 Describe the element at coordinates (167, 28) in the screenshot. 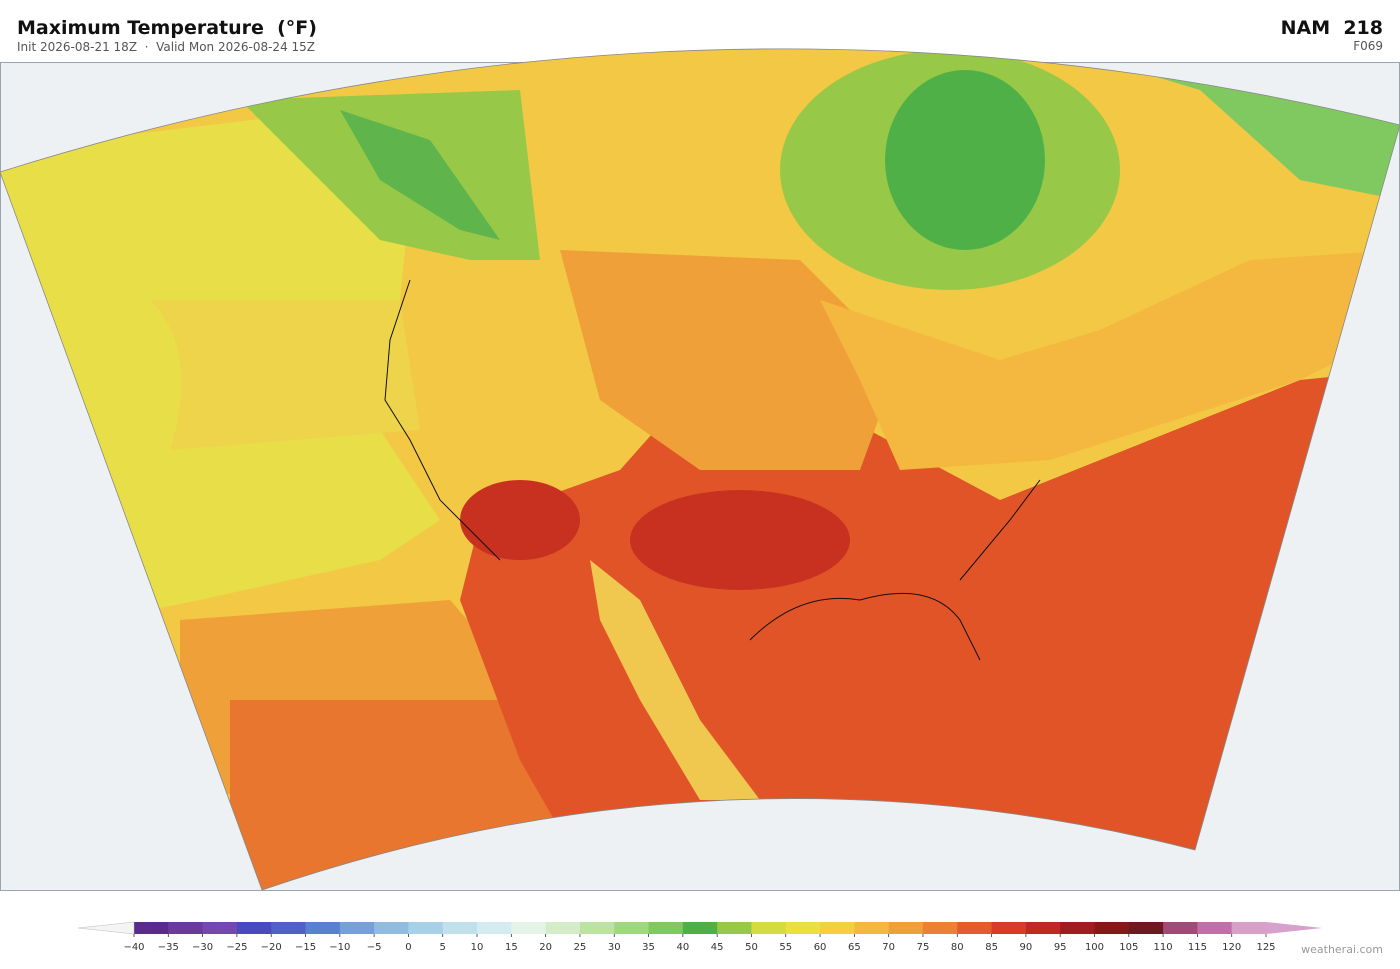

I see `title: Maximum Temperature (°F)` at that location.